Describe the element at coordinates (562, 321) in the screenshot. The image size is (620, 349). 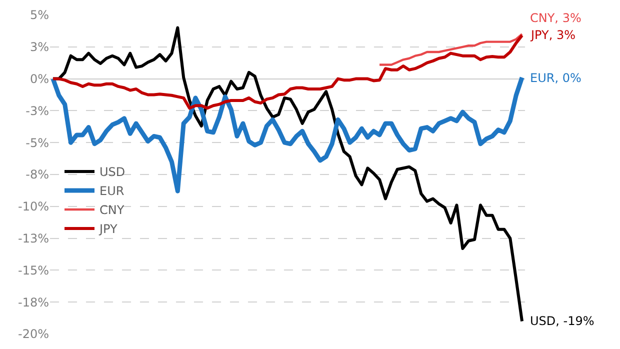
I see `text: USD, -19%` at that location.